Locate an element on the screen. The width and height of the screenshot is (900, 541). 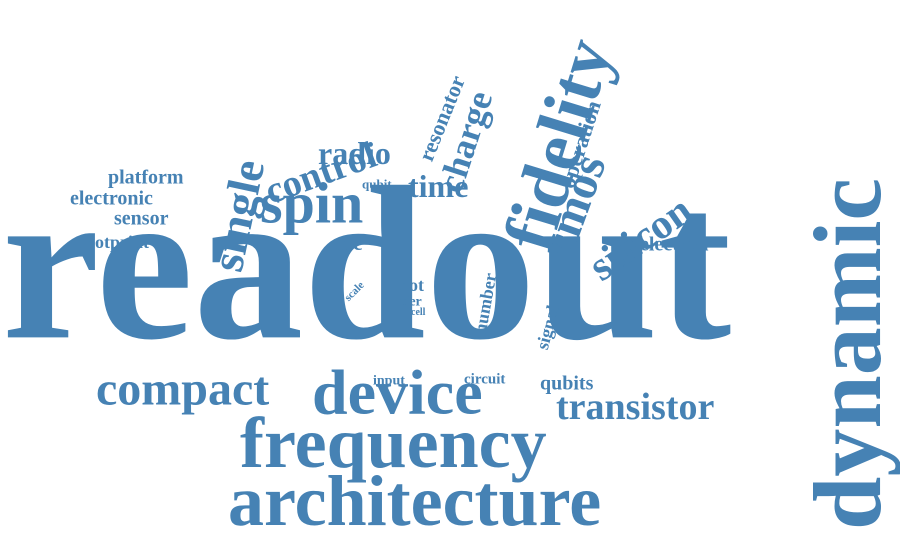
word-platform: platform is located at coordinates (146, 177).